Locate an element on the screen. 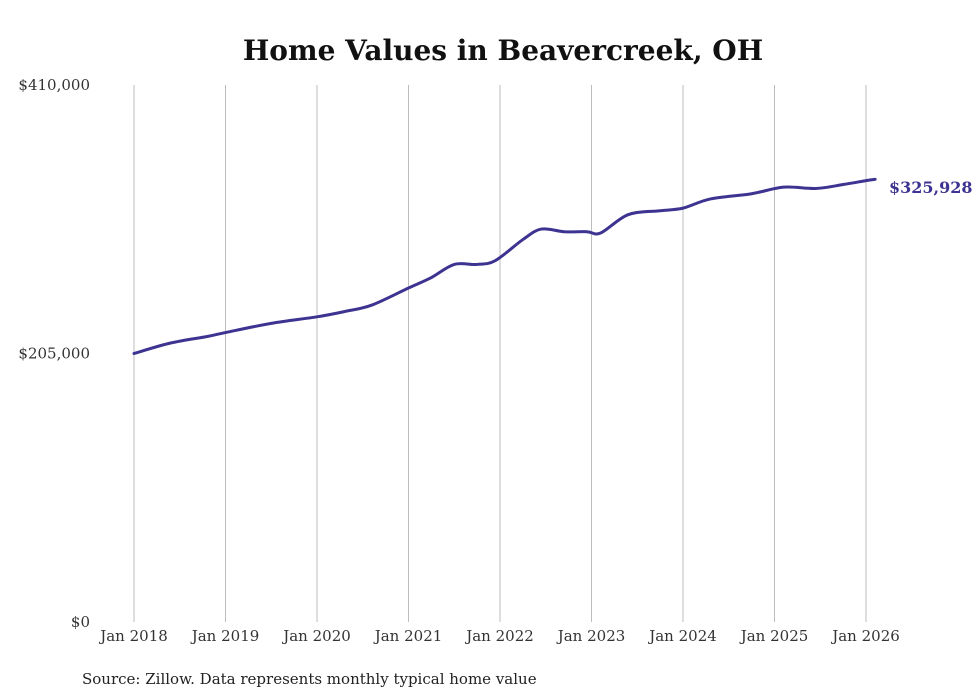 This screenshot has width=980, height=699. x-tick-label: Jan 2022 is located at coordinates (499, 636).